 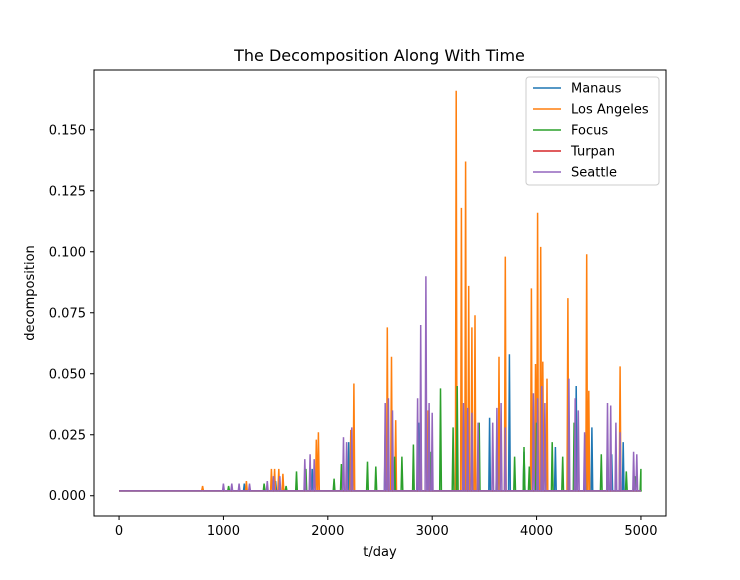 What do you see at coordinates (640, 531) in the screenshot?
I see `x-tick-label: 5000` at bounding box center [640, 531].